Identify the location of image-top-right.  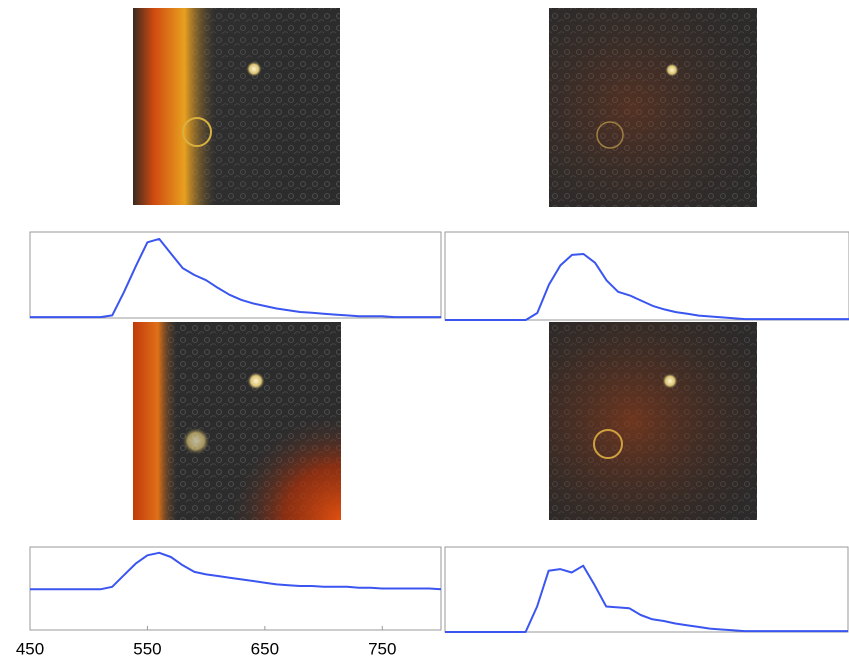
(653, 107).